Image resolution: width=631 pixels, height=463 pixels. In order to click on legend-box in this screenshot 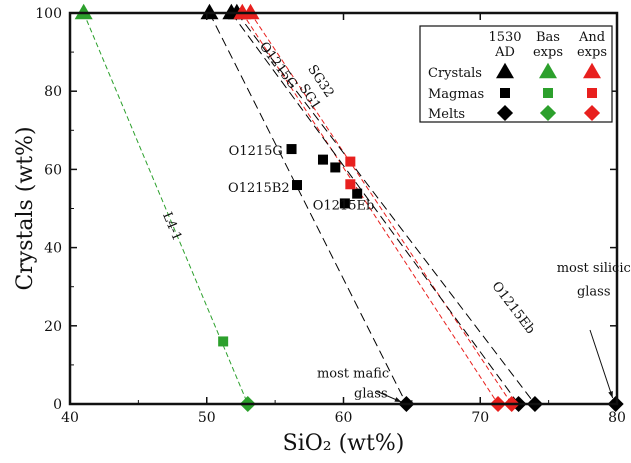, I will do `click(516, 74)`.